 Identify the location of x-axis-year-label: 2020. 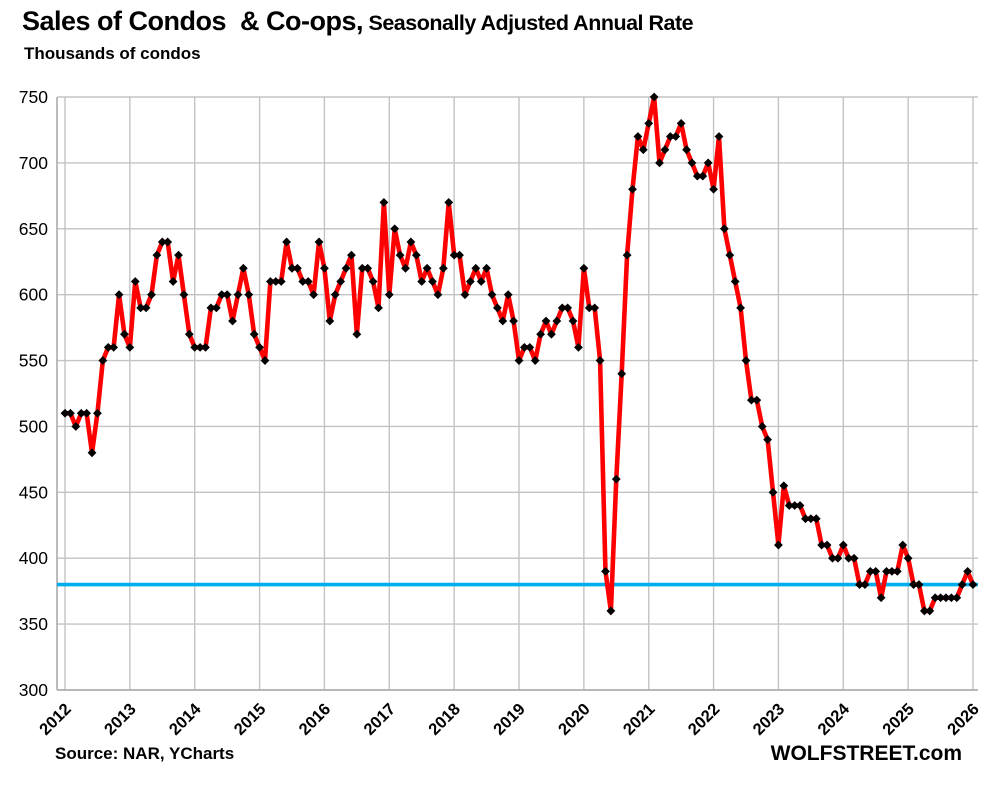
(574, 719).